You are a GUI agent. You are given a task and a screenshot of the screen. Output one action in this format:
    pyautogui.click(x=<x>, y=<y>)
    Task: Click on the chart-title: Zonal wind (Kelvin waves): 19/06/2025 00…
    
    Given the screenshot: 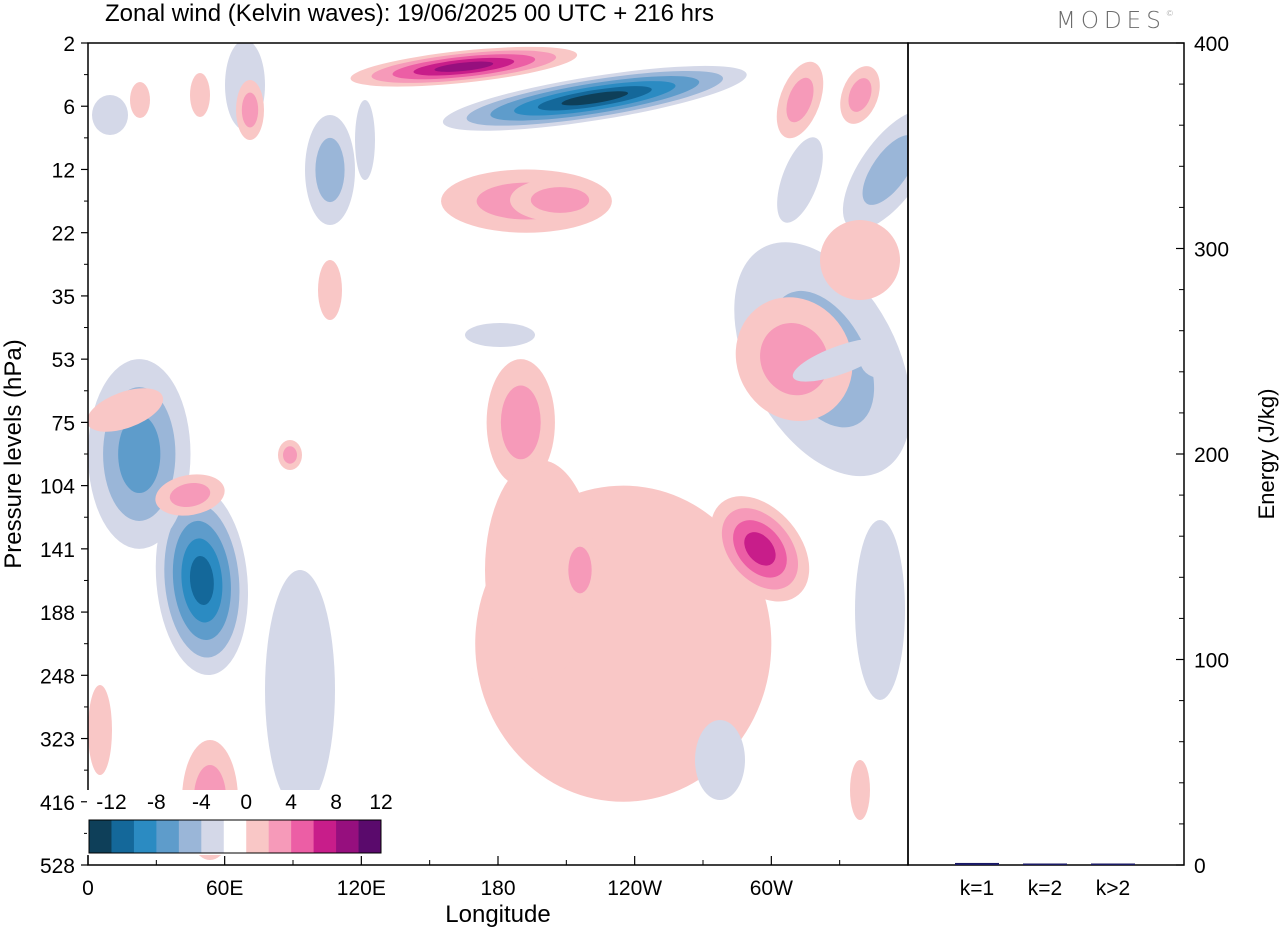 What is the action you would take?
    pyautogui.click(x=409, y=13)
    